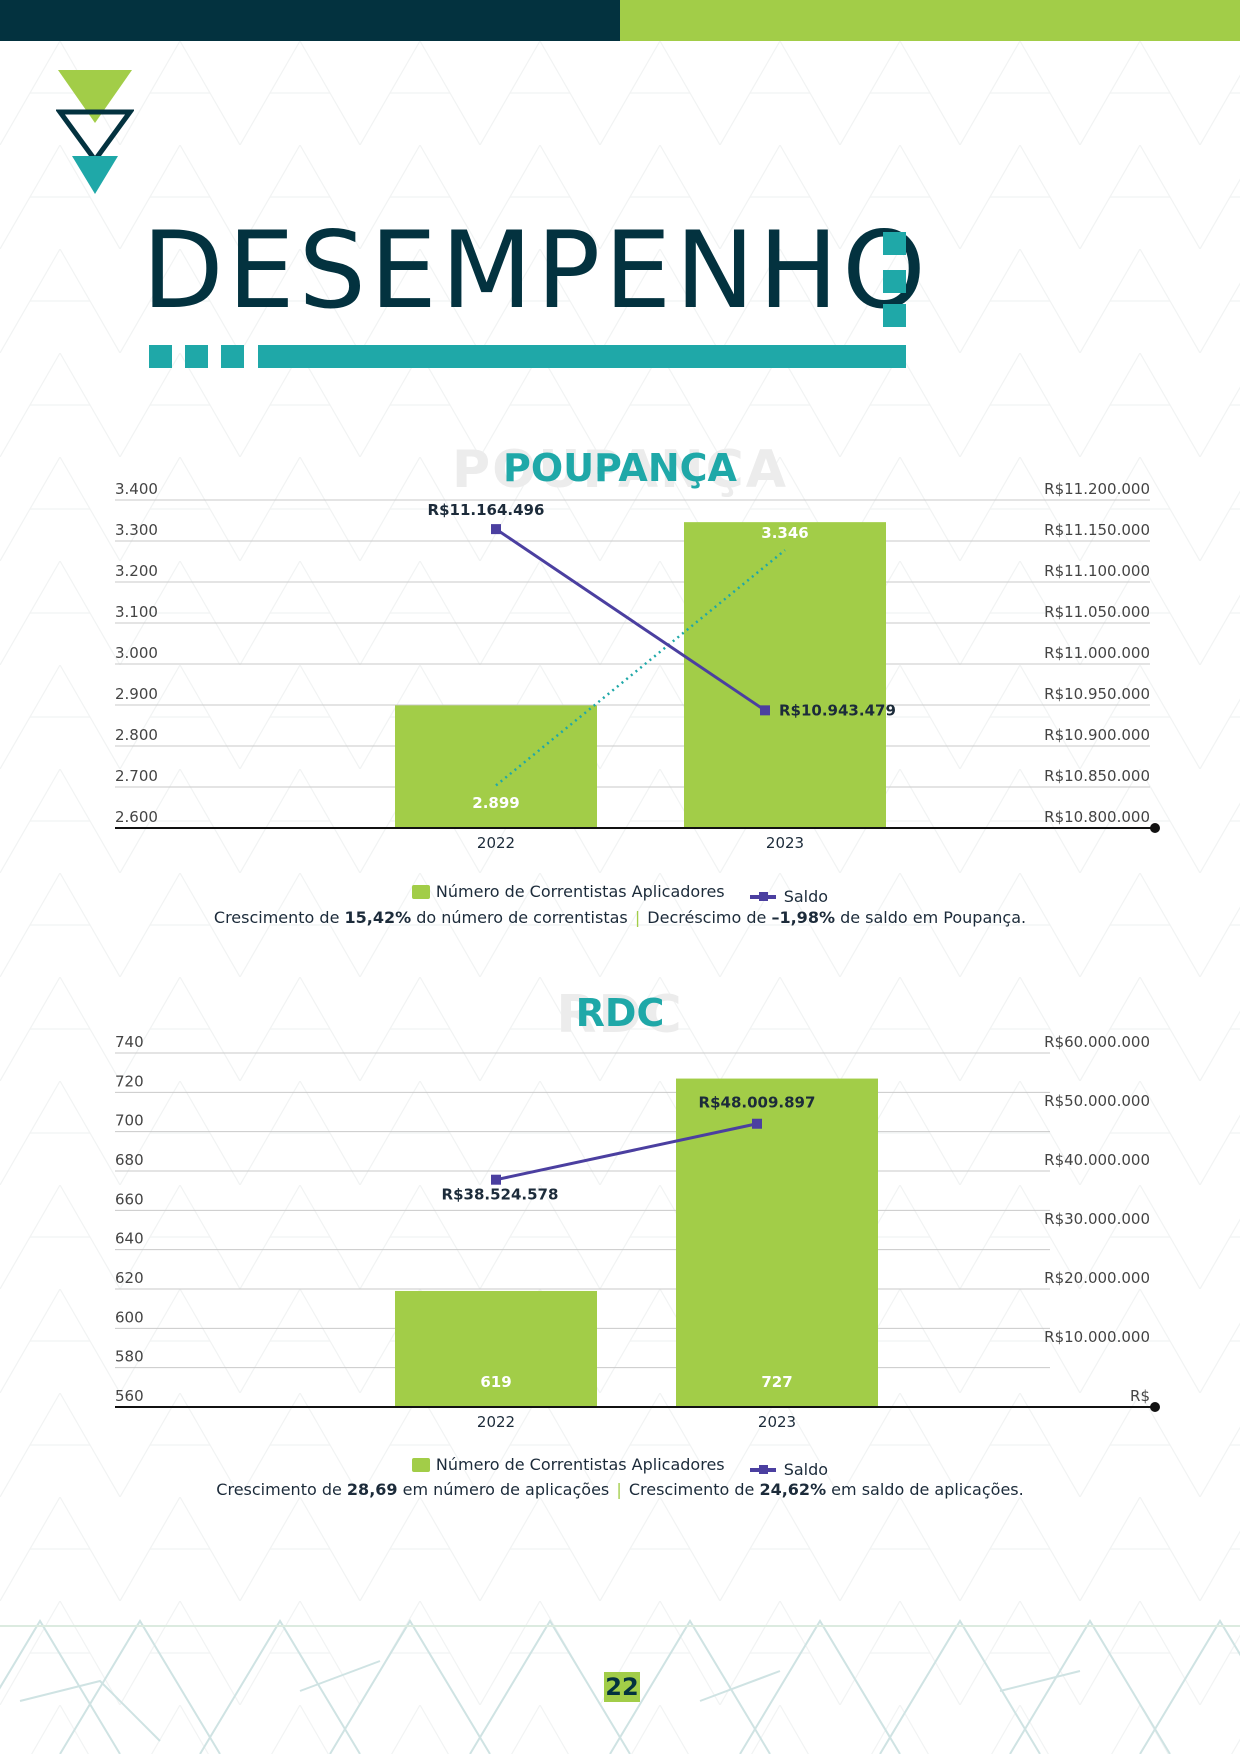 This screenshot has width=1240, height=1754. I want to click on y-tick-label-left: 720, so click(129, 1081).